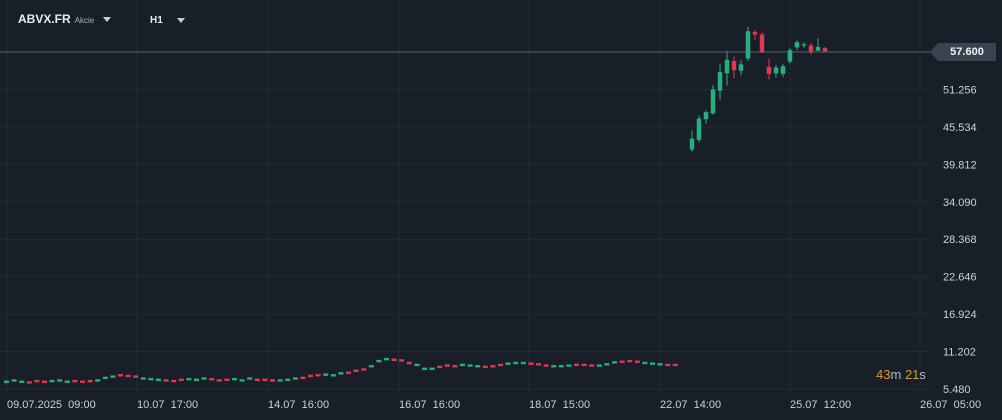 The width and height of the screenshot is (1002, 420). I want to click on x-tick-label: 09.07.2025 09:00, so click(51, 405).